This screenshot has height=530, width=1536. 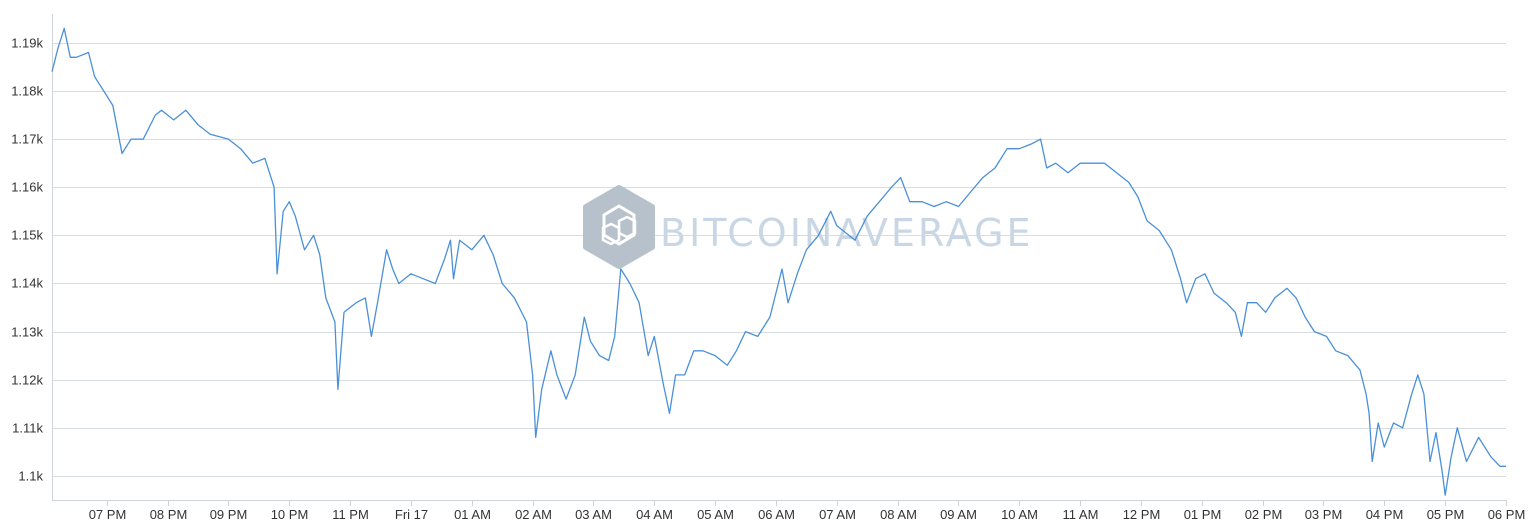 I want to click on x-tick-label: 09 PM, so click(x=229, y=514).